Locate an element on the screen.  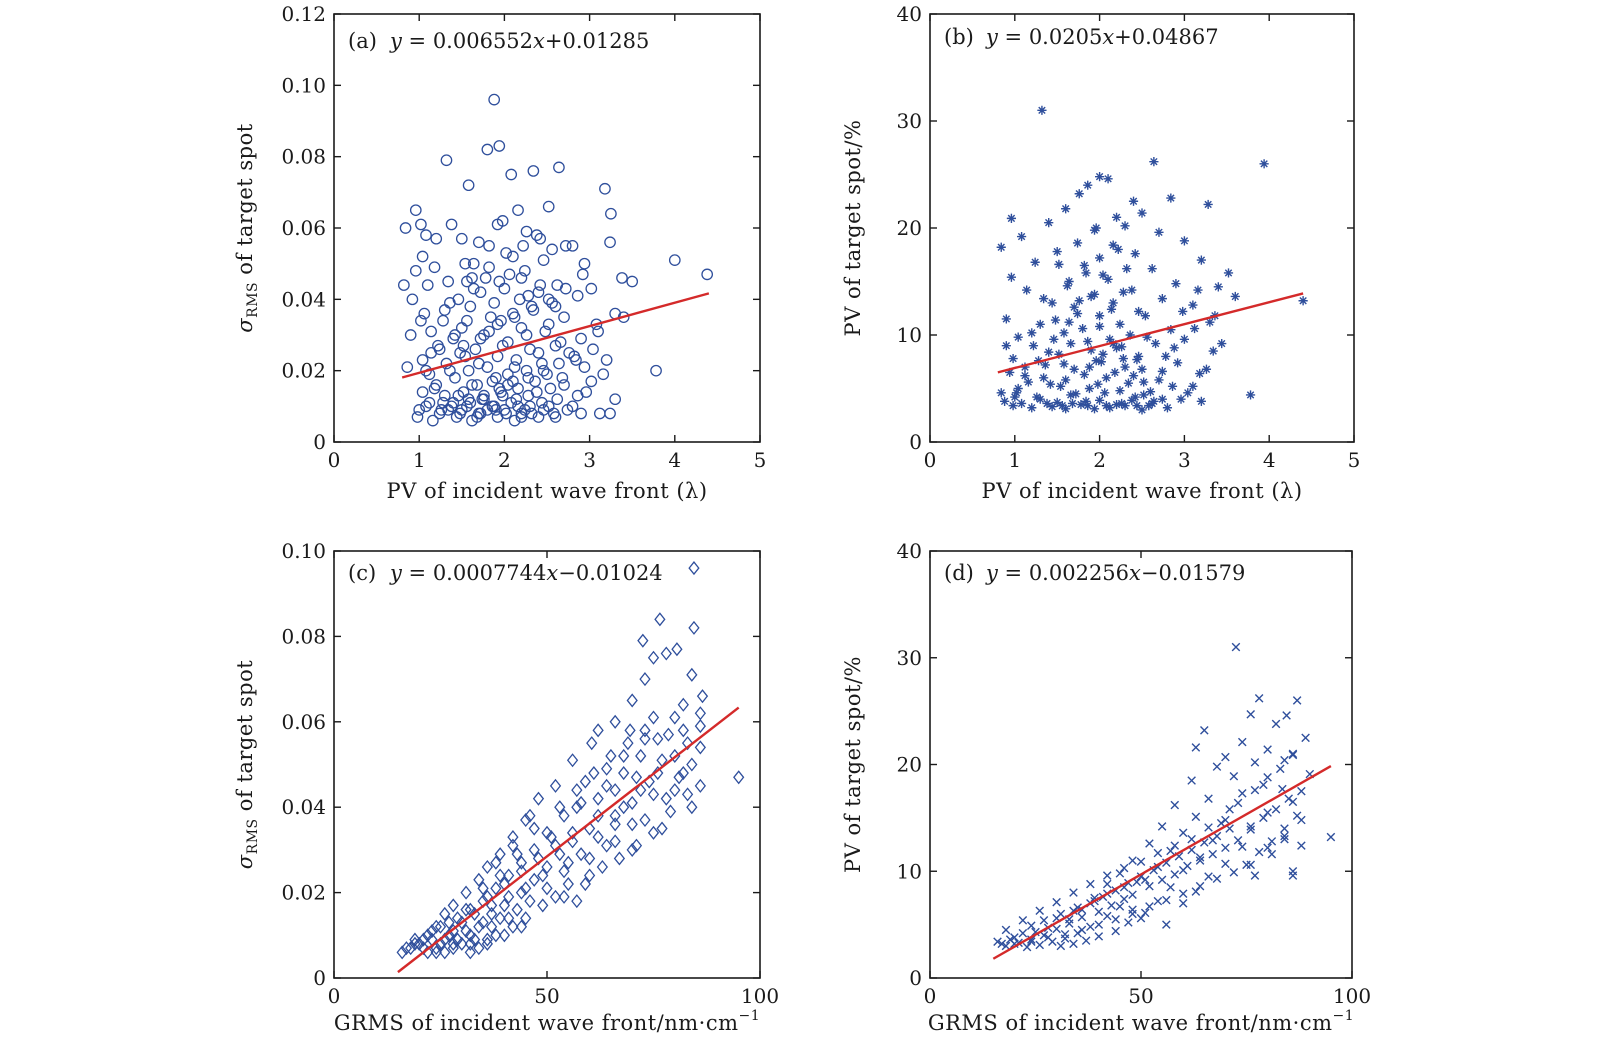
data-points is located at coordinates (1152, 260).